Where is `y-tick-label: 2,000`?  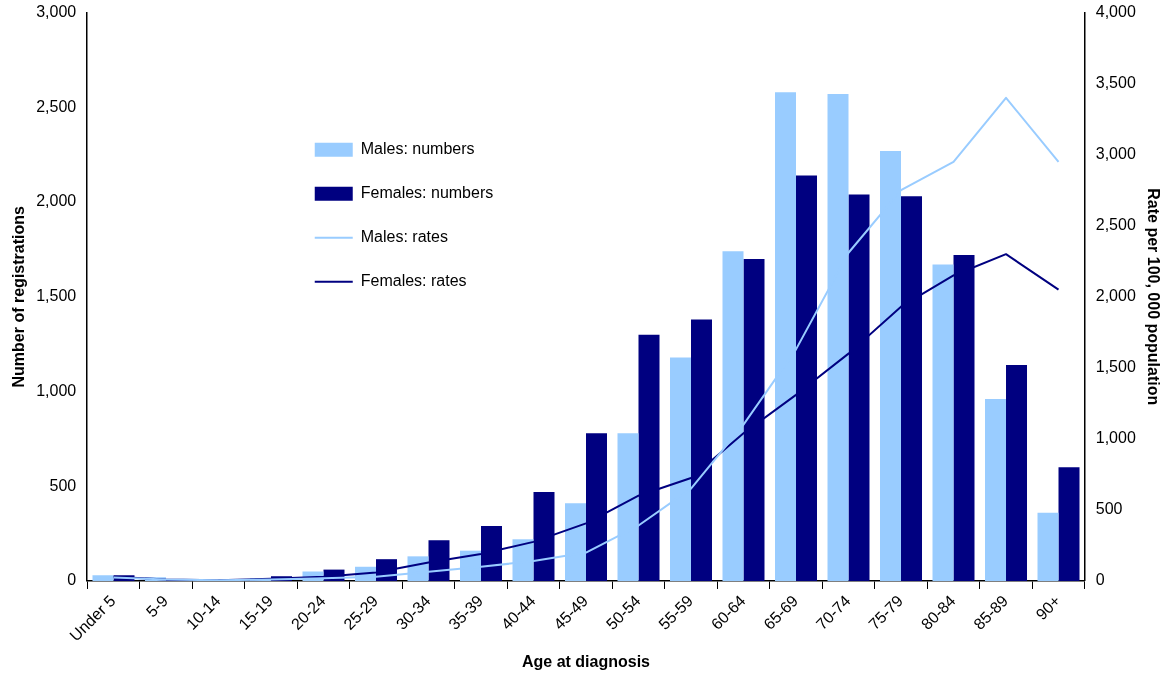 y-tick-label: 2,000 is located at coordinates (56, 201).